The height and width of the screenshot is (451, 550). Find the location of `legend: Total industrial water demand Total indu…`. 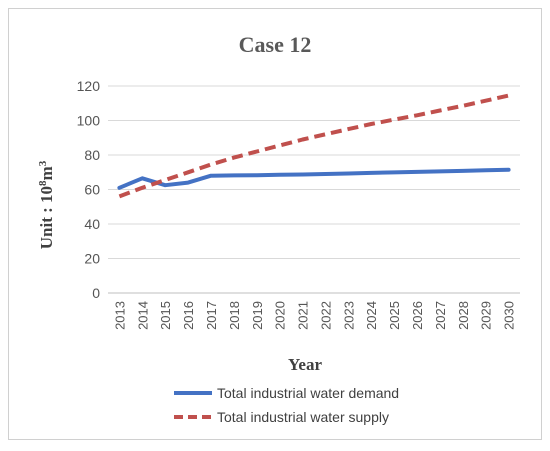

legend: Total industrial water demand Total indu… is located at coordinates (286, 405).